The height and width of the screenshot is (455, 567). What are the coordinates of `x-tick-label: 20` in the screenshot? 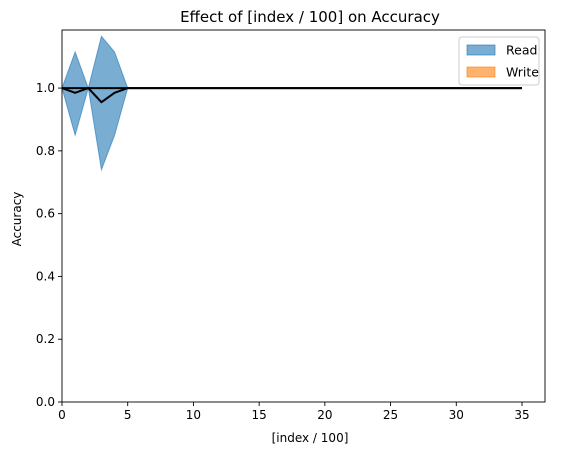 It's located at (324, 415).